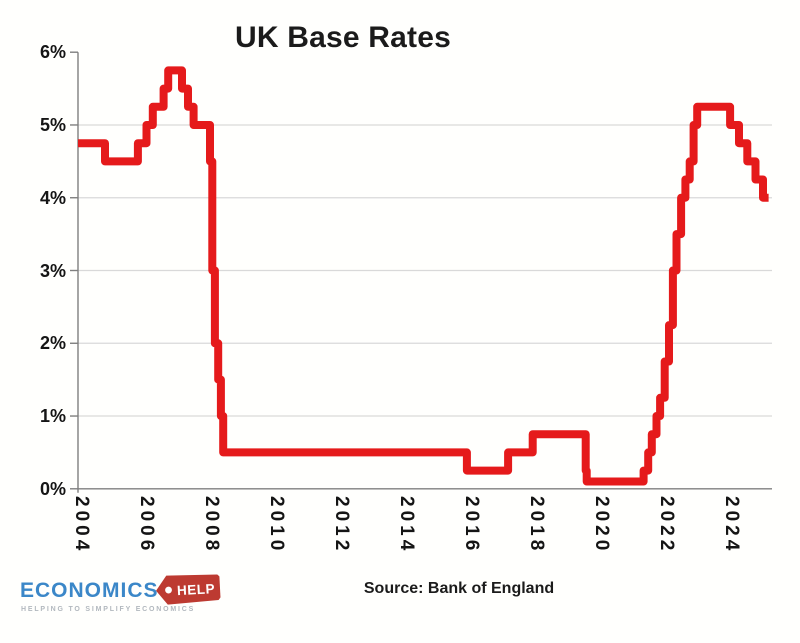  What do you see at coordinates (459, 588) in the screenshot?
I see `source-caption: Source: Bank of England` at bounding box center [459, 588].